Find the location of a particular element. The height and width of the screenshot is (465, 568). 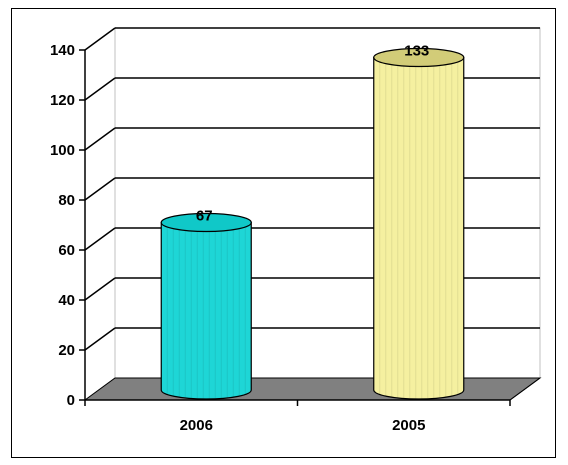

y-tick-label: 60 is located at coordinates (66, 250).